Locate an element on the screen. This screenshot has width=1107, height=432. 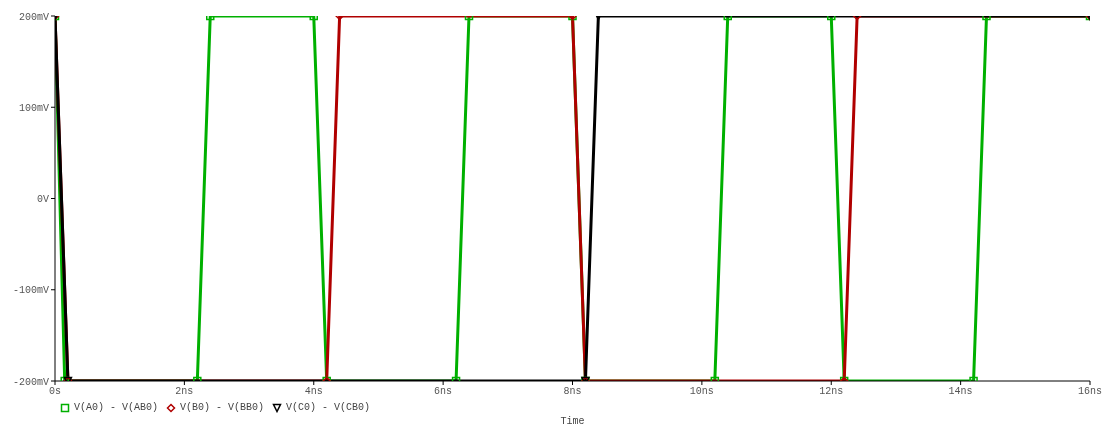
x-tick-label: 14ns is located at coordinates (960, 392).